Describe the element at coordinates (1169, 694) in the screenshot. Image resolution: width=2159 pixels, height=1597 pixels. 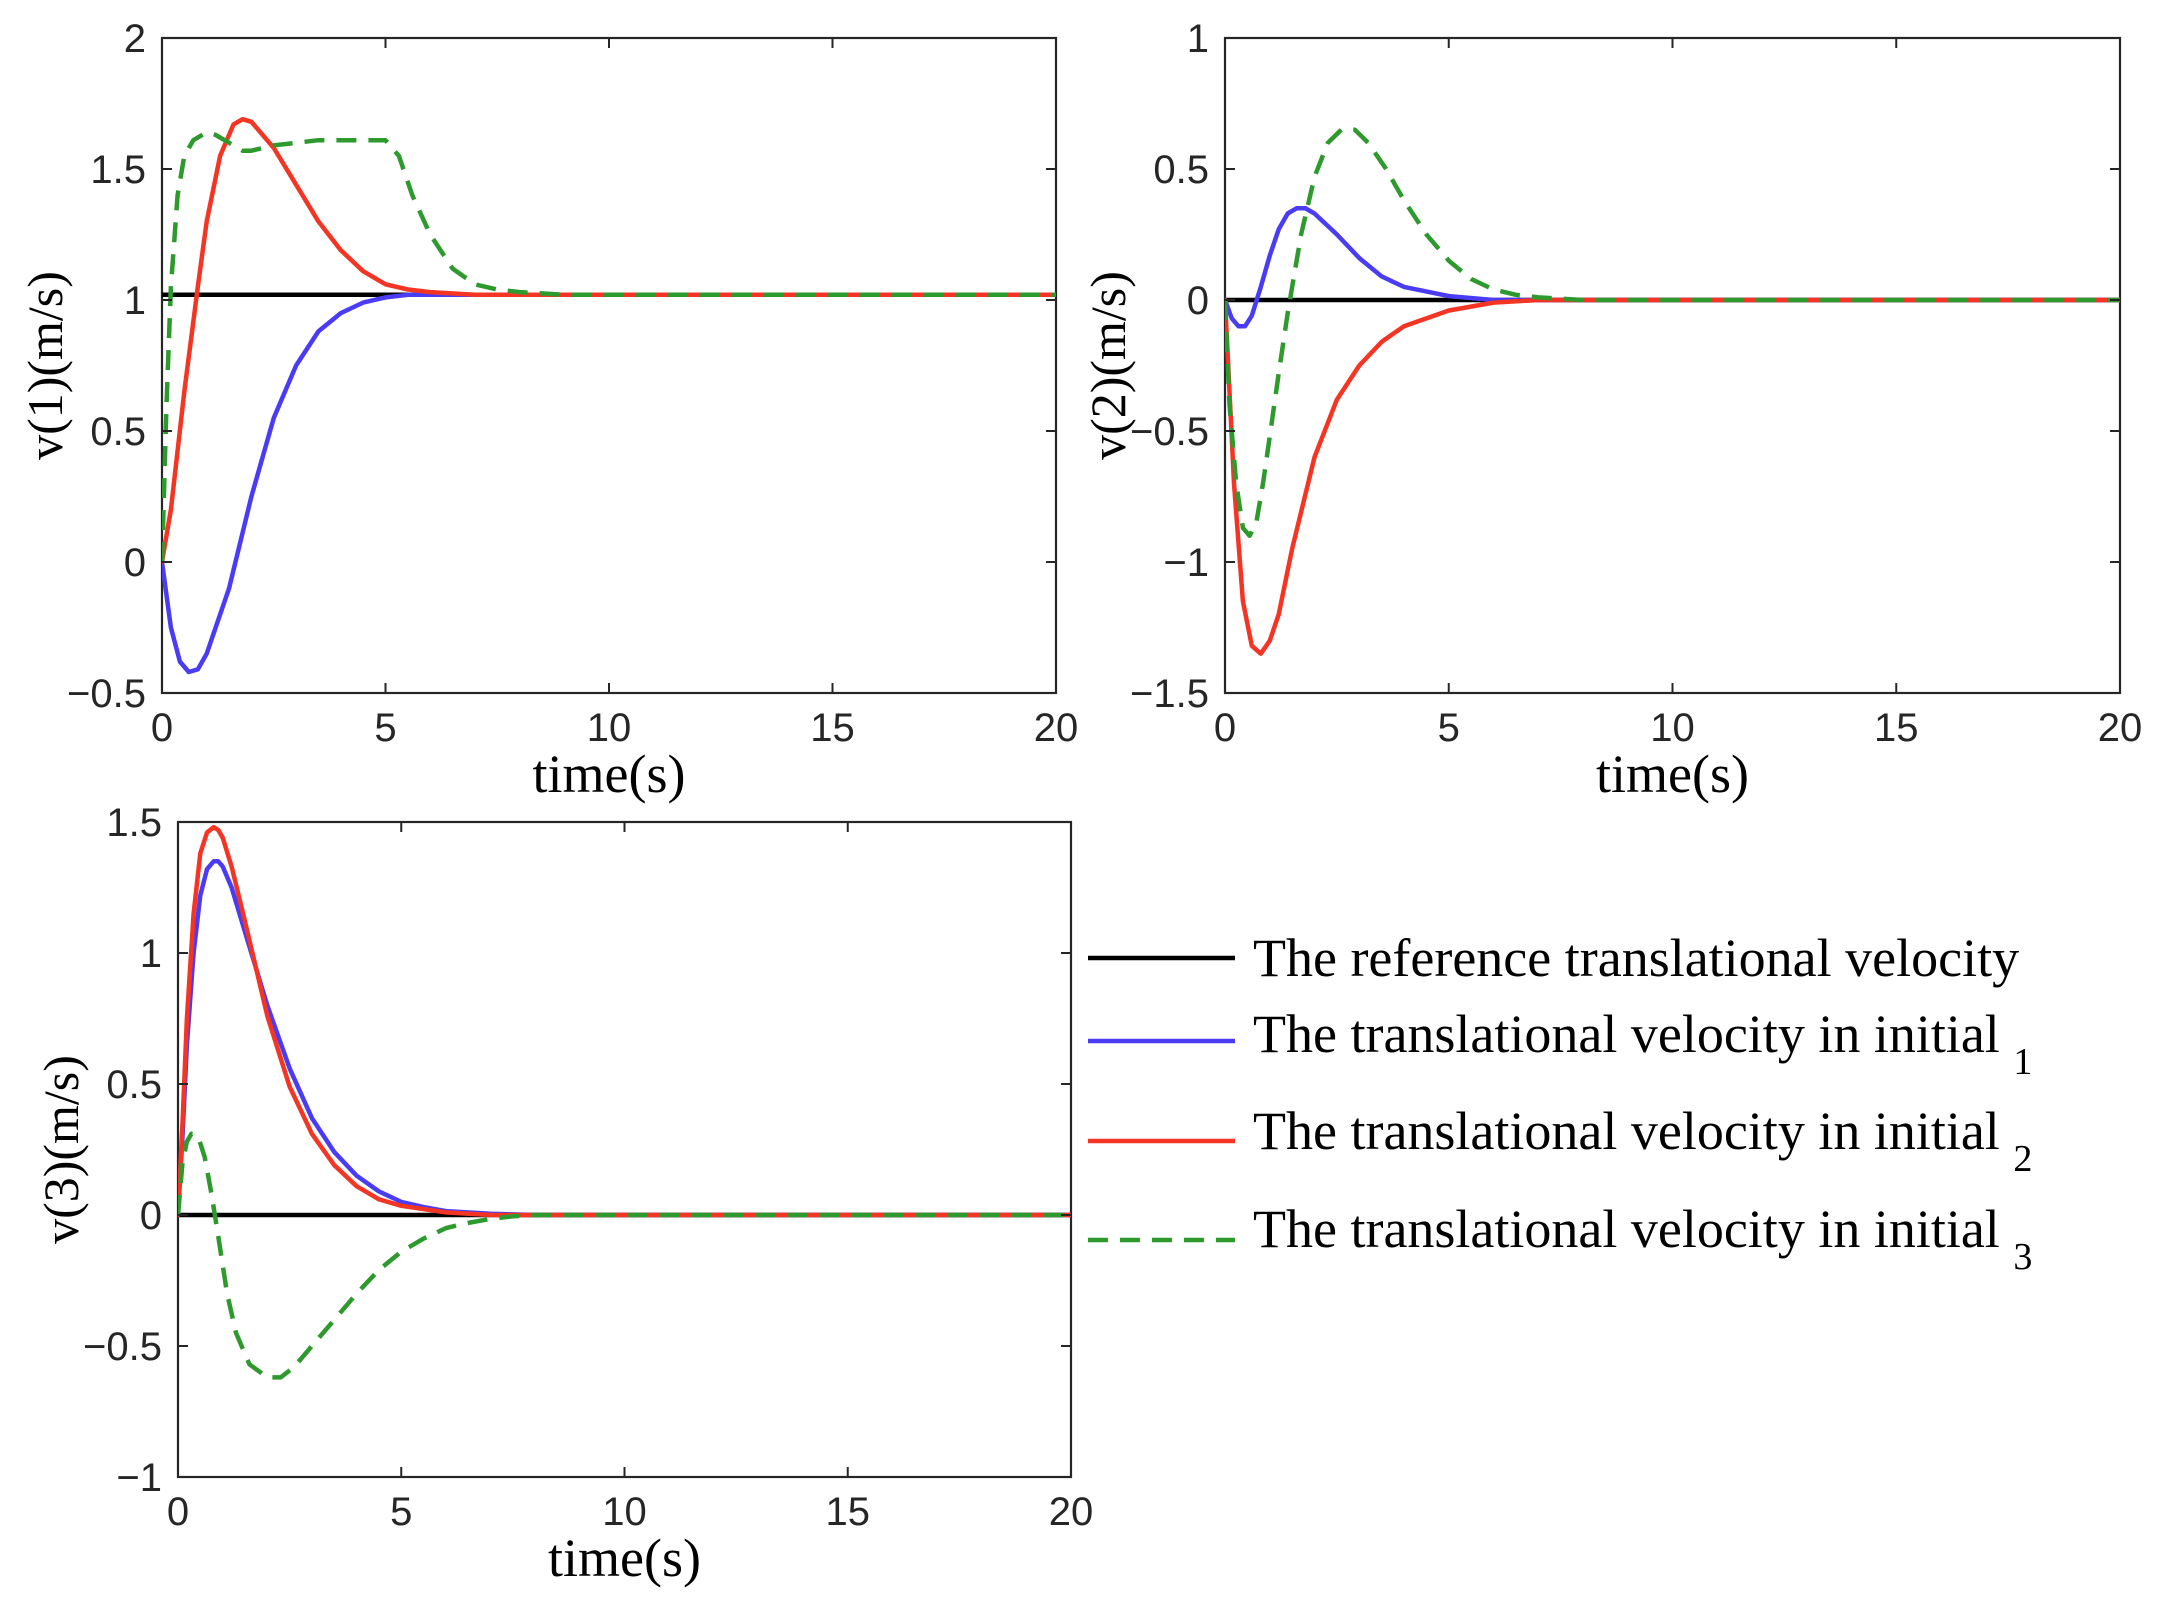
I see `plot-2-ytick-label: −1.5` at that location.